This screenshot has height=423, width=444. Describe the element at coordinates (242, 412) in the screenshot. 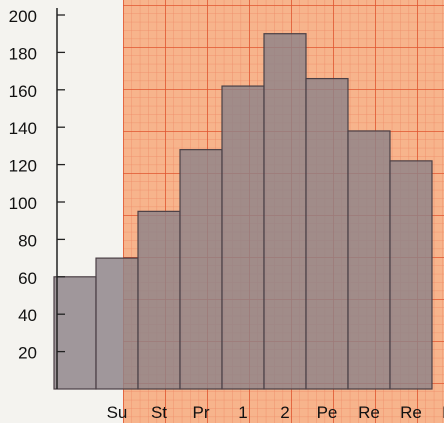

I see `x-category-label-4: 1` at that location.